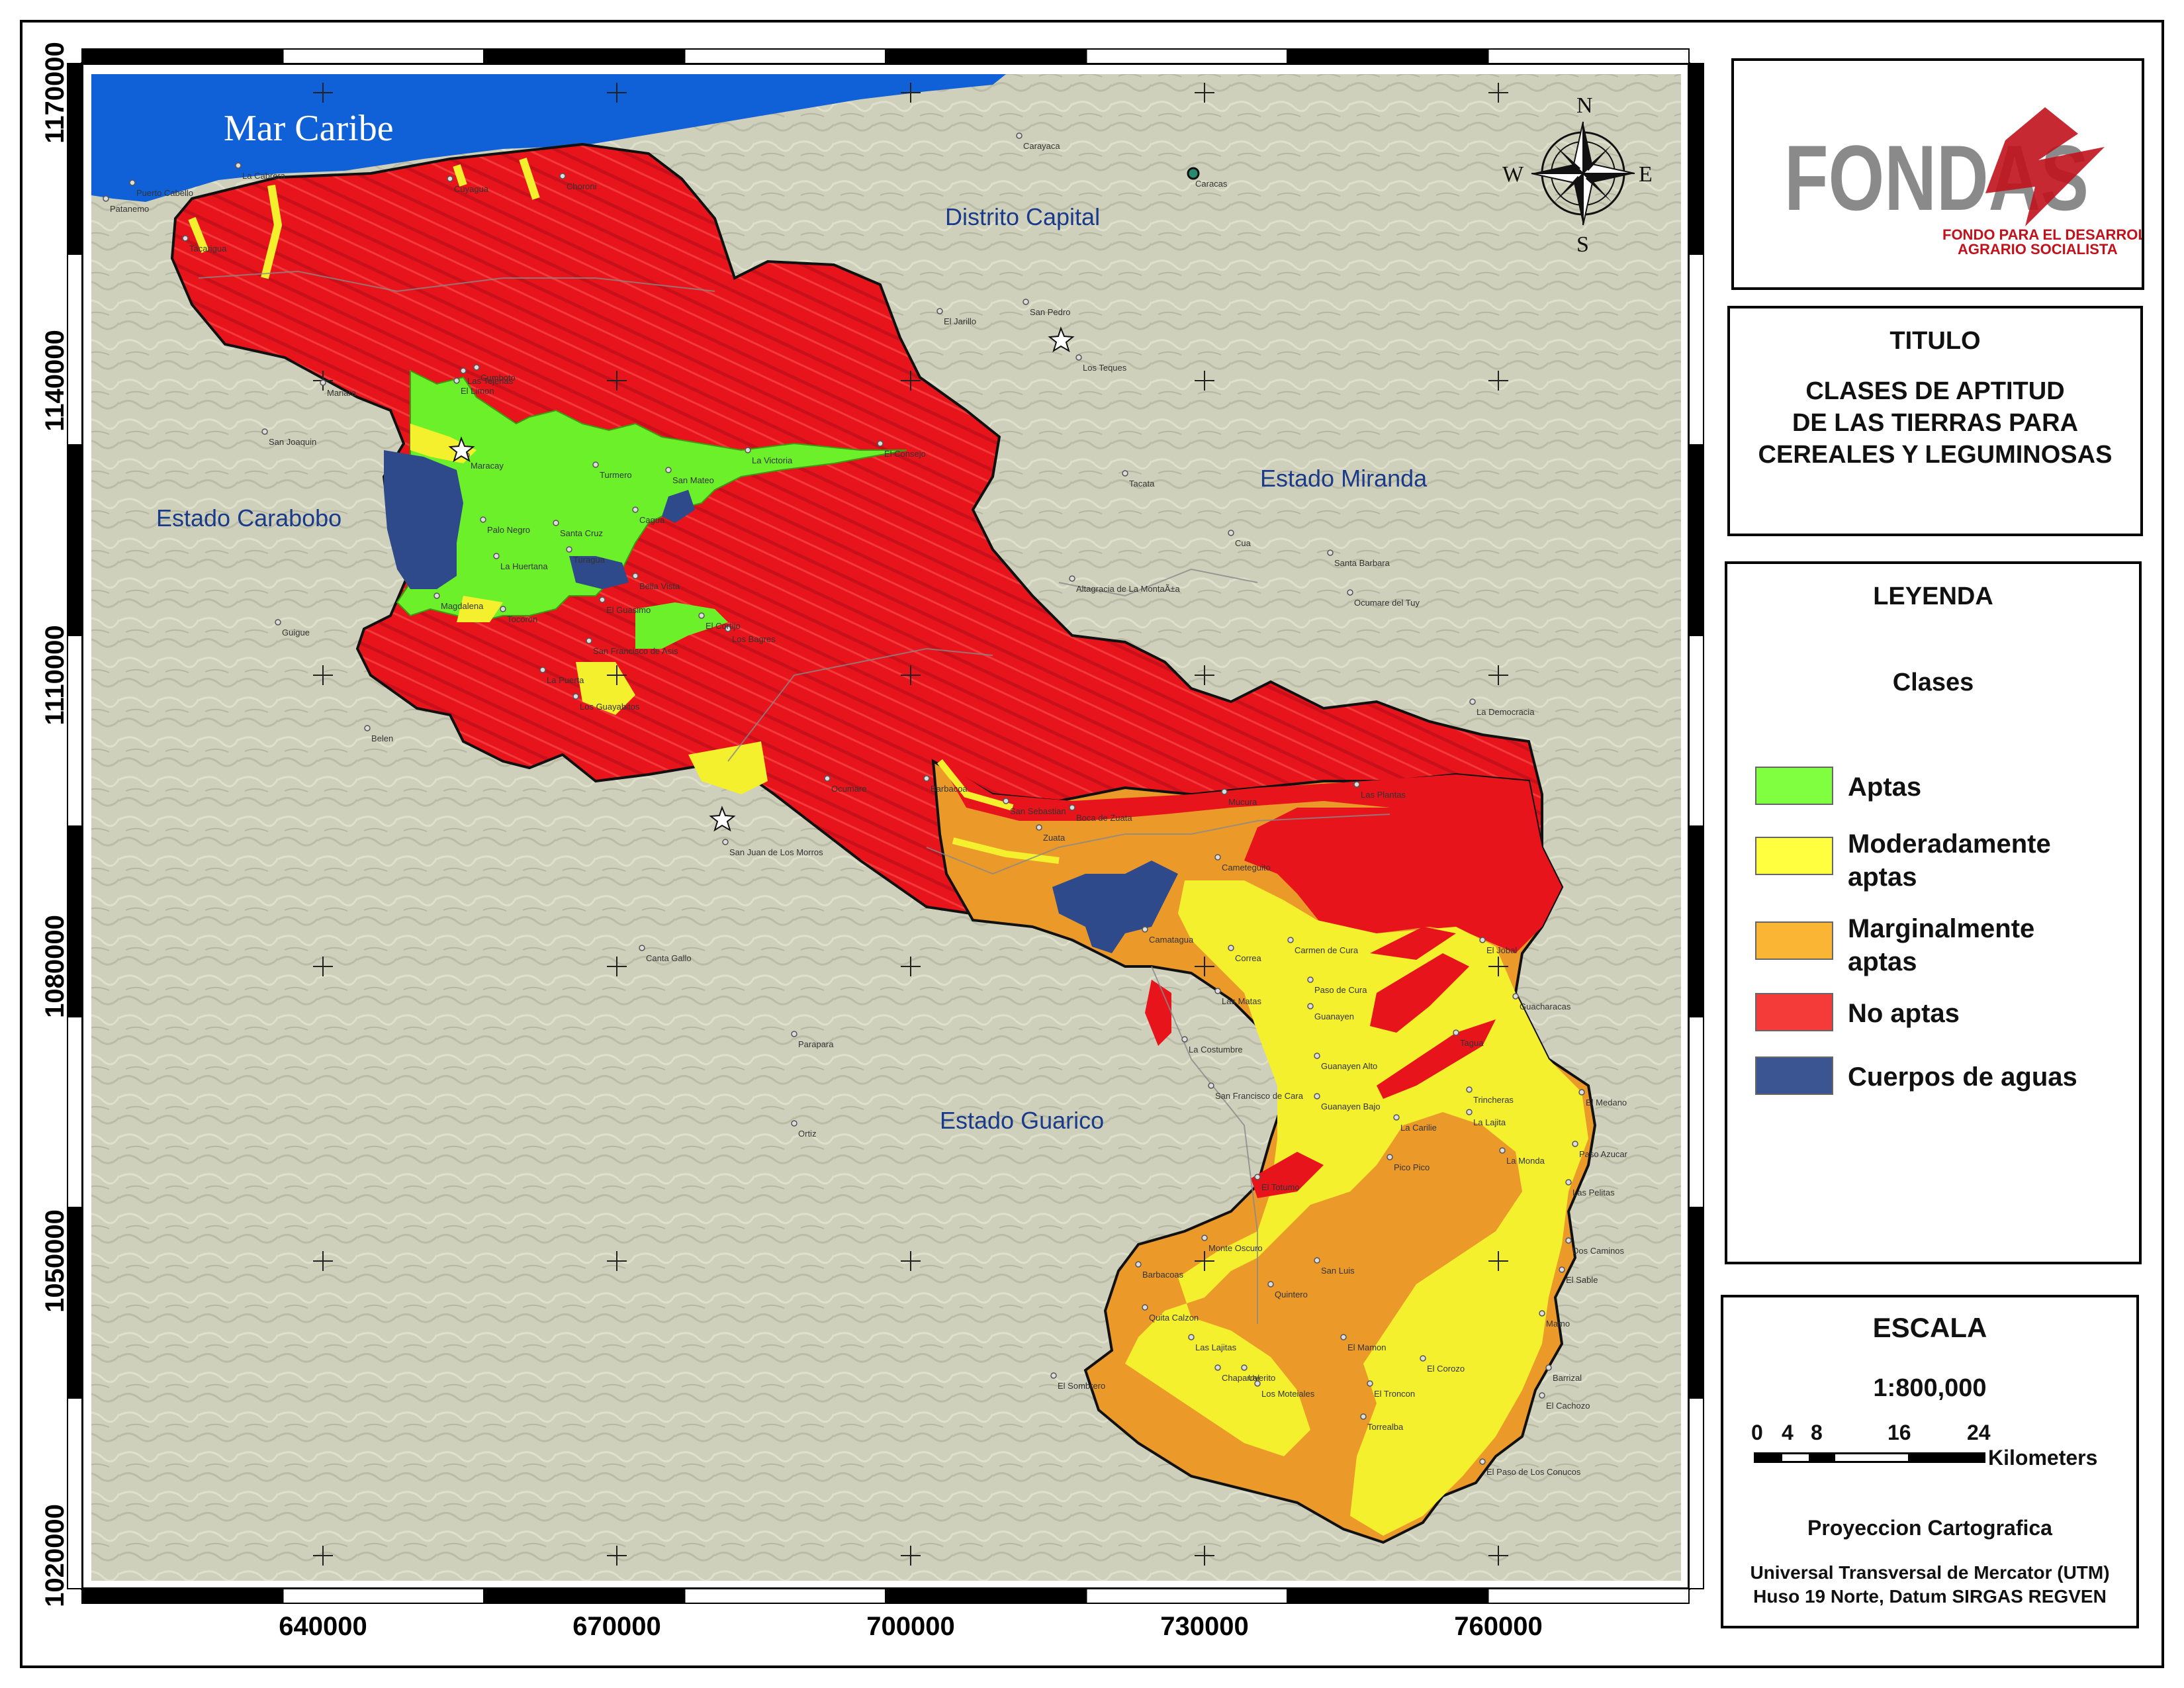 Image resolution: width=2184 pixels, height=1688 pixels. What do you see at coordinates (522, 619) in the screenshot?
I see `town-label: Tocoron` at bounding box center [522, 619].